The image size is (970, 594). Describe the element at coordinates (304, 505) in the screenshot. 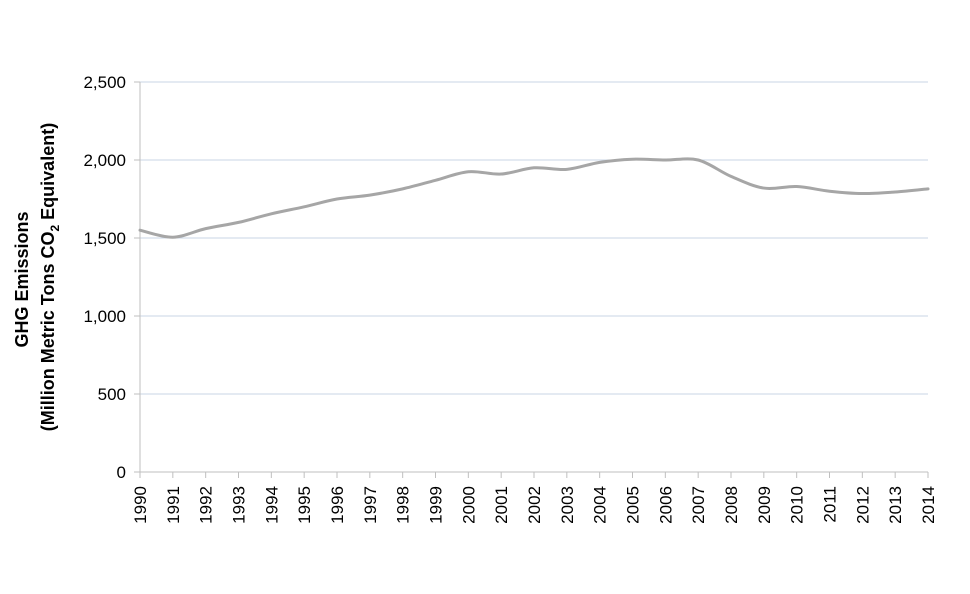

I see `x-tick-label: 1995` at that location.